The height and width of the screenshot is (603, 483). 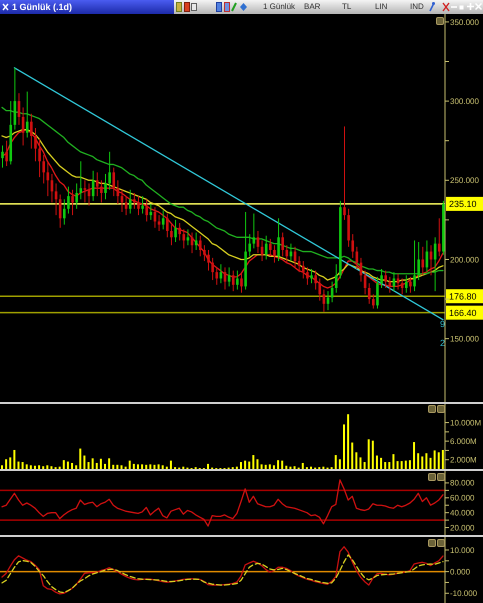 I want to click on line-series, so click(x=222, y=503).